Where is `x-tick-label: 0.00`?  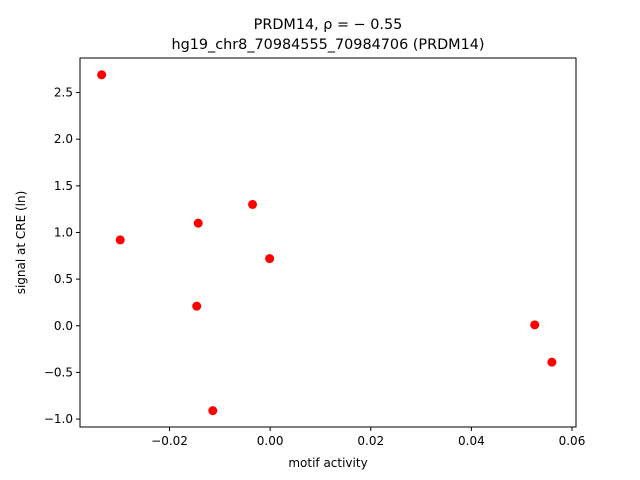 x-tick-label: 0.00 is located at coordinates (270, 441).